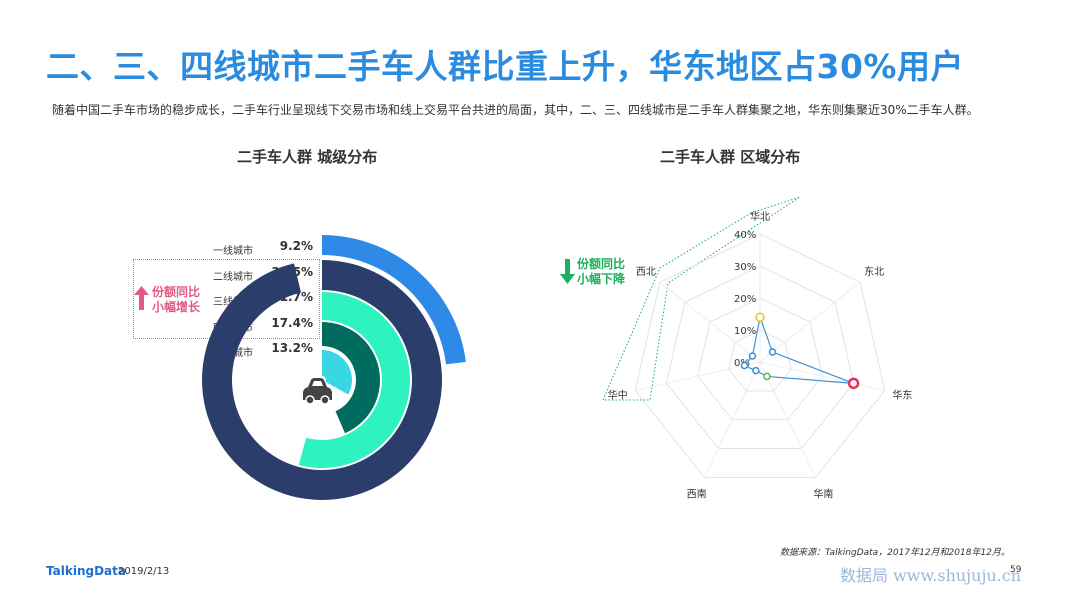  What do you see at coordinates (176, 292) in the screenshot?
I see `growth-callout-line1: 份额同比` at bounding box center [176, 292].